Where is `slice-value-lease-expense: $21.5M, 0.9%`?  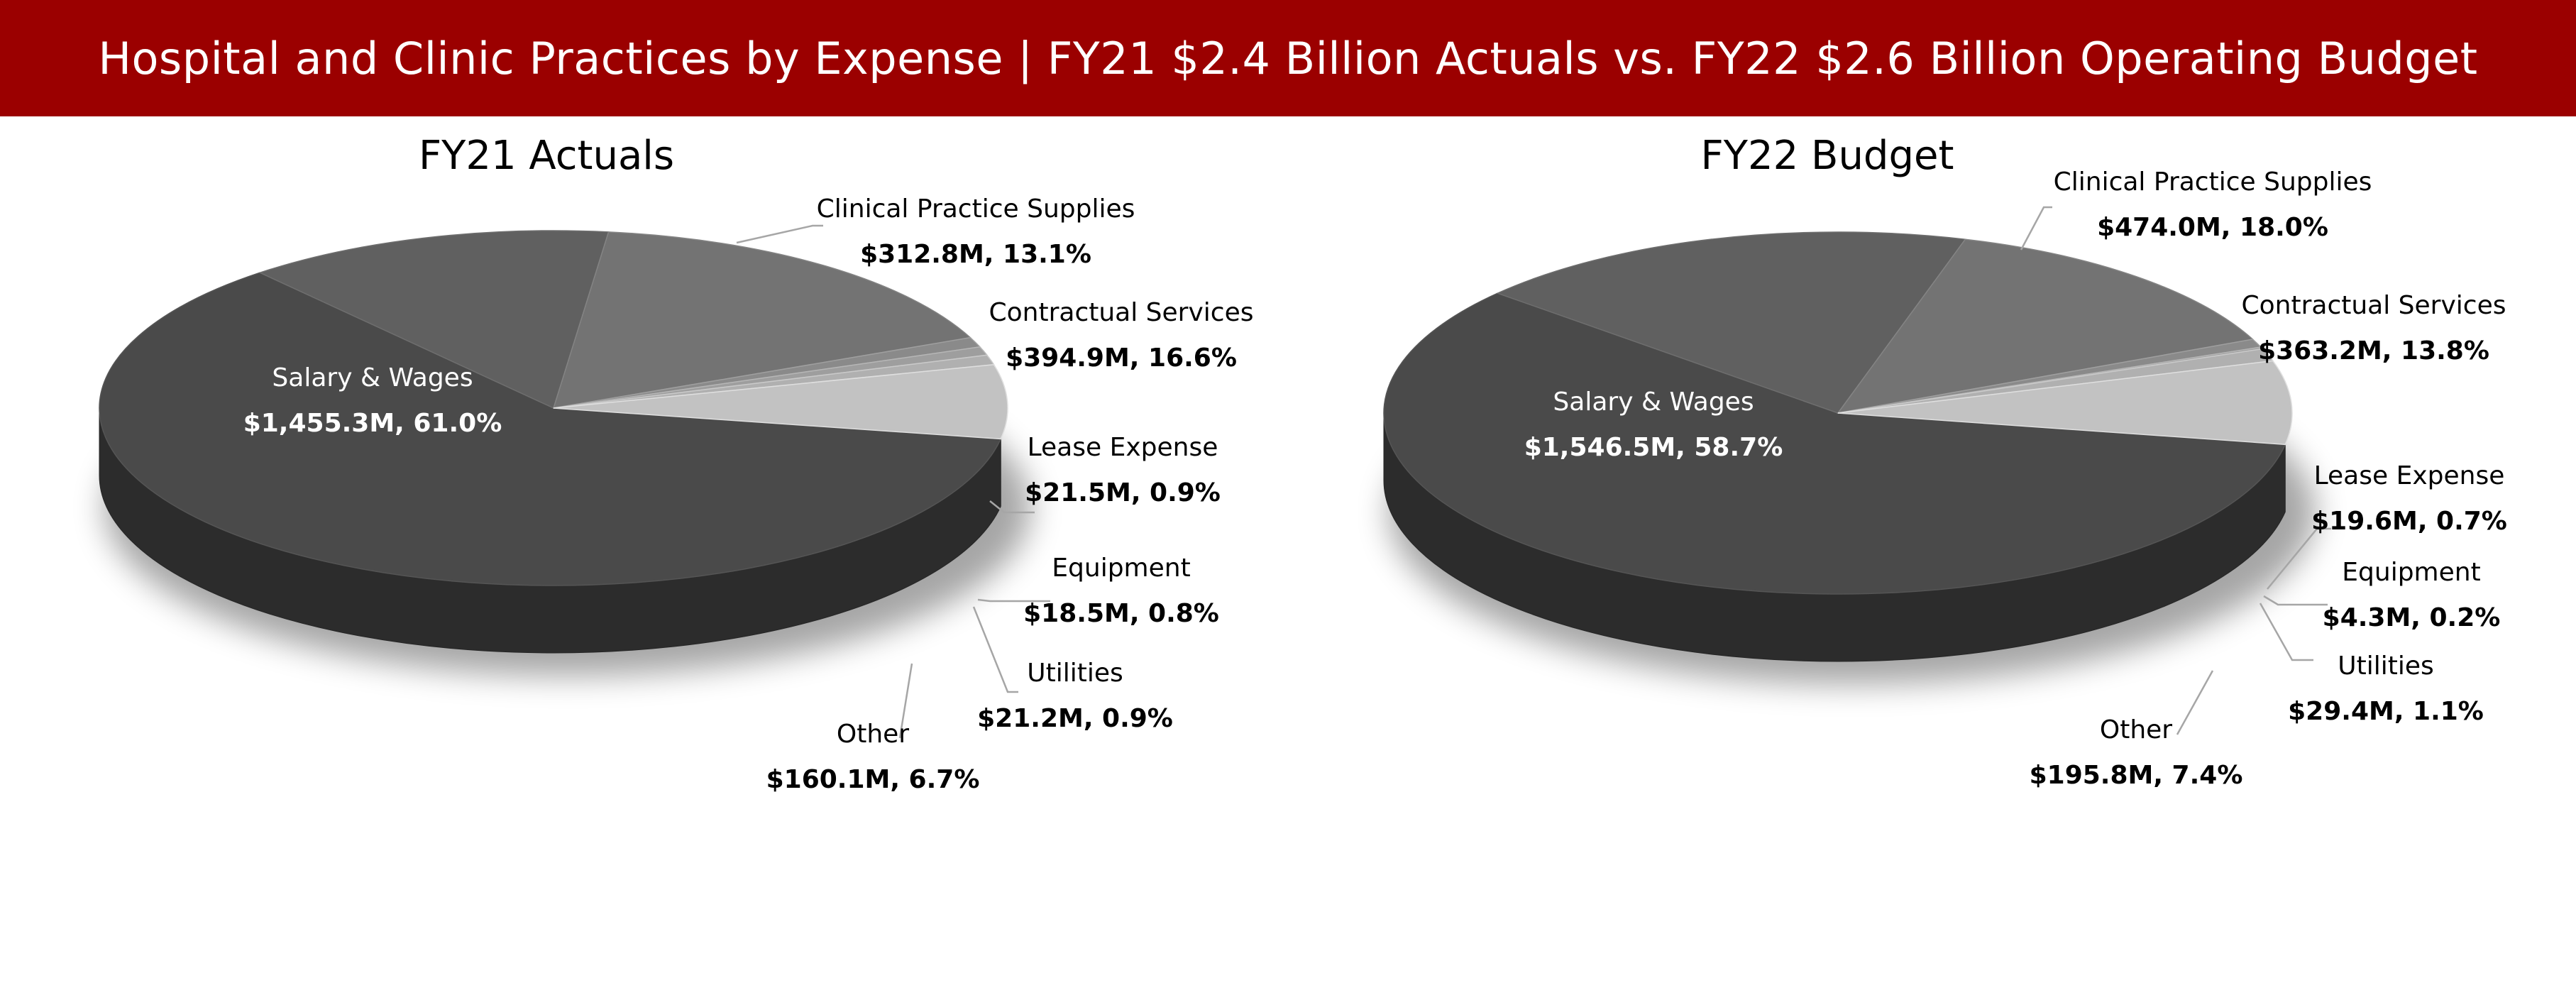 slice-value-lease-expense: $21.5M, 0.9% is located at coordinates (1123, 492).